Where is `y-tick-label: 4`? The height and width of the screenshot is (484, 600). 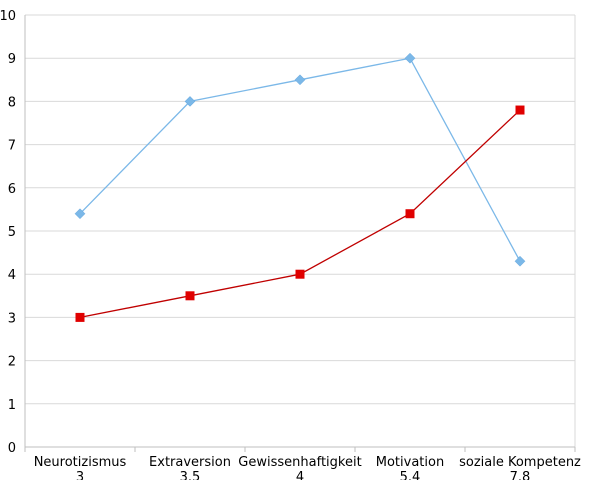
y-tick-label: 4 is located at coordinates (12, 275).